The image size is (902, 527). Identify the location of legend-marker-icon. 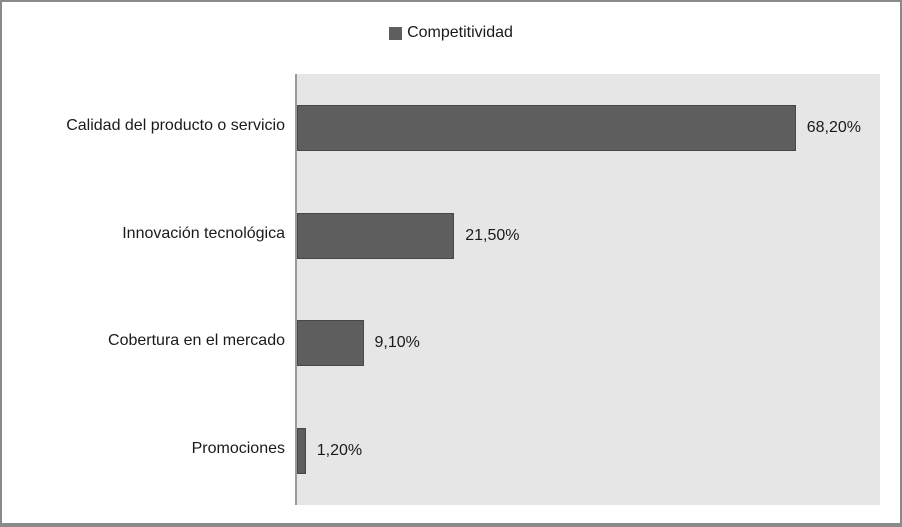
(396, 33).